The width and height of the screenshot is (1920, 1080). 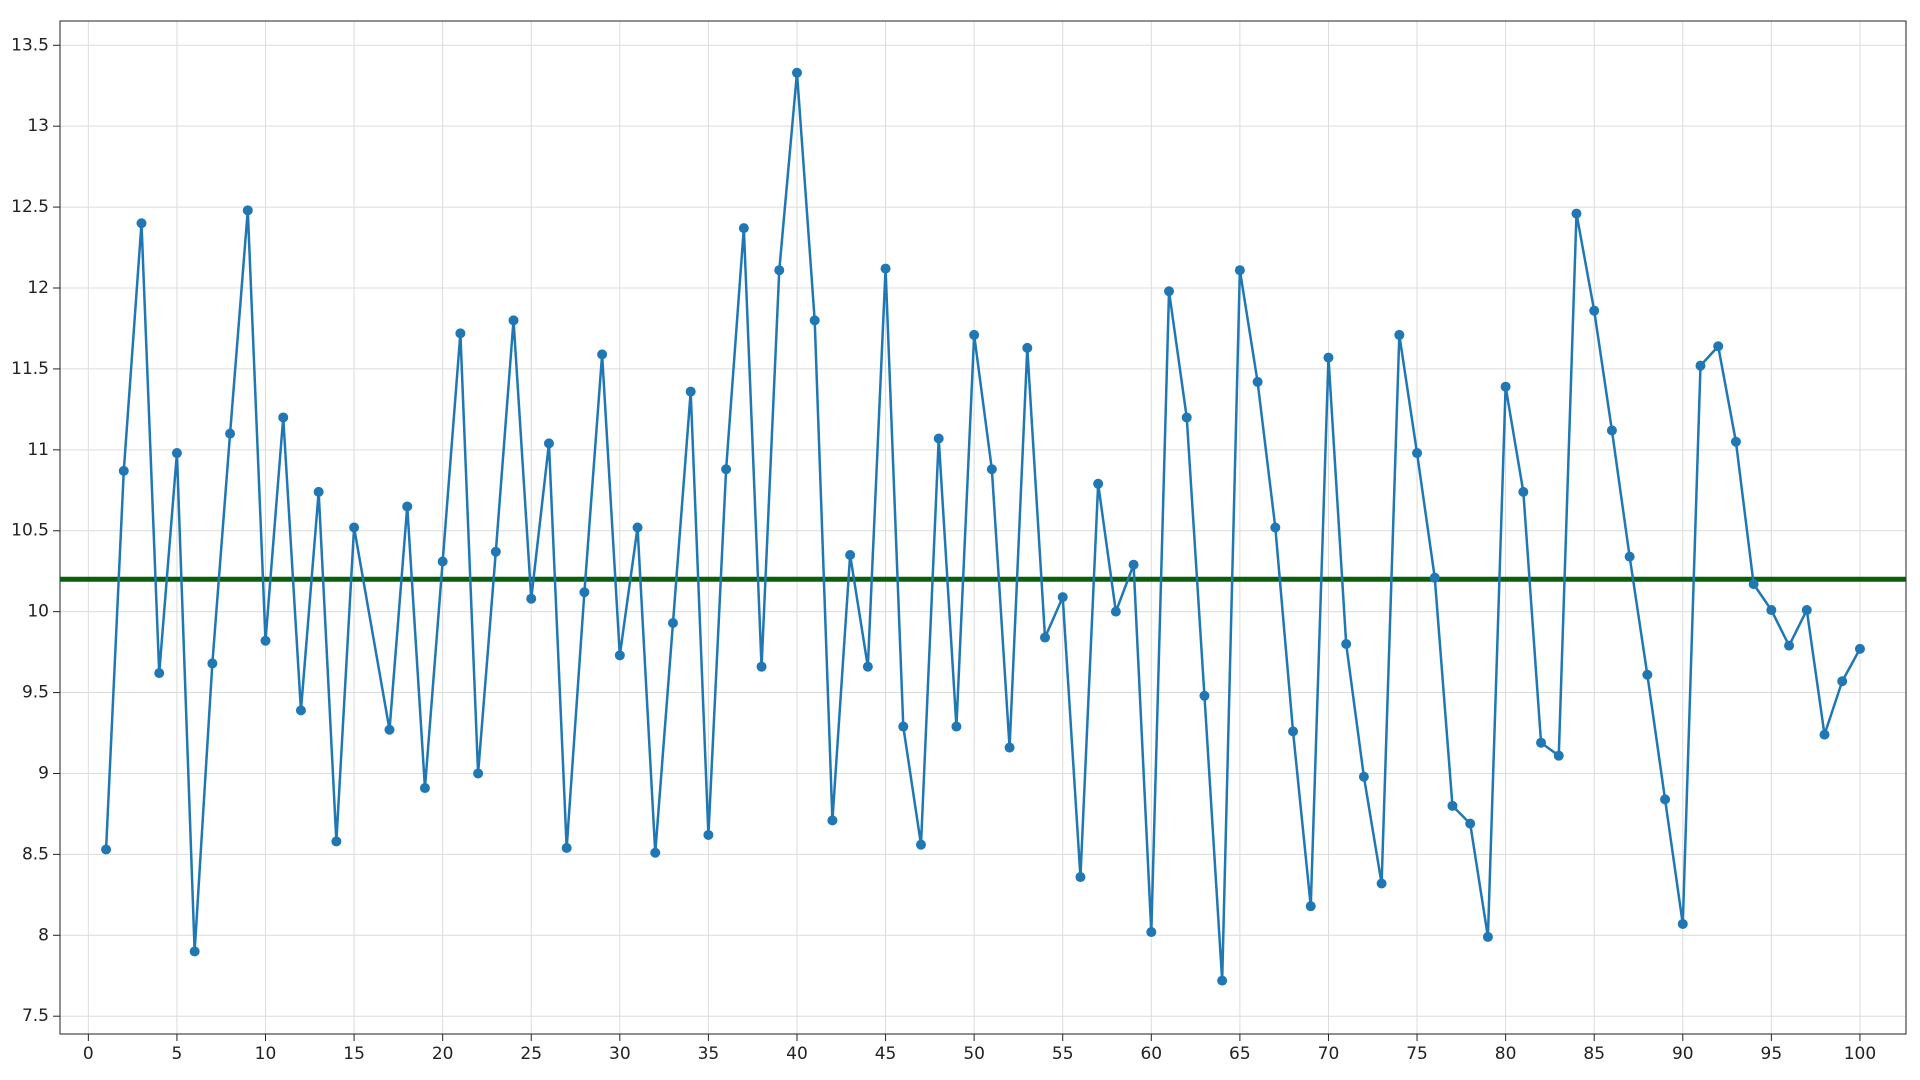 I want to click on x-tick-label: 100, so click(x=1860, y=1054).